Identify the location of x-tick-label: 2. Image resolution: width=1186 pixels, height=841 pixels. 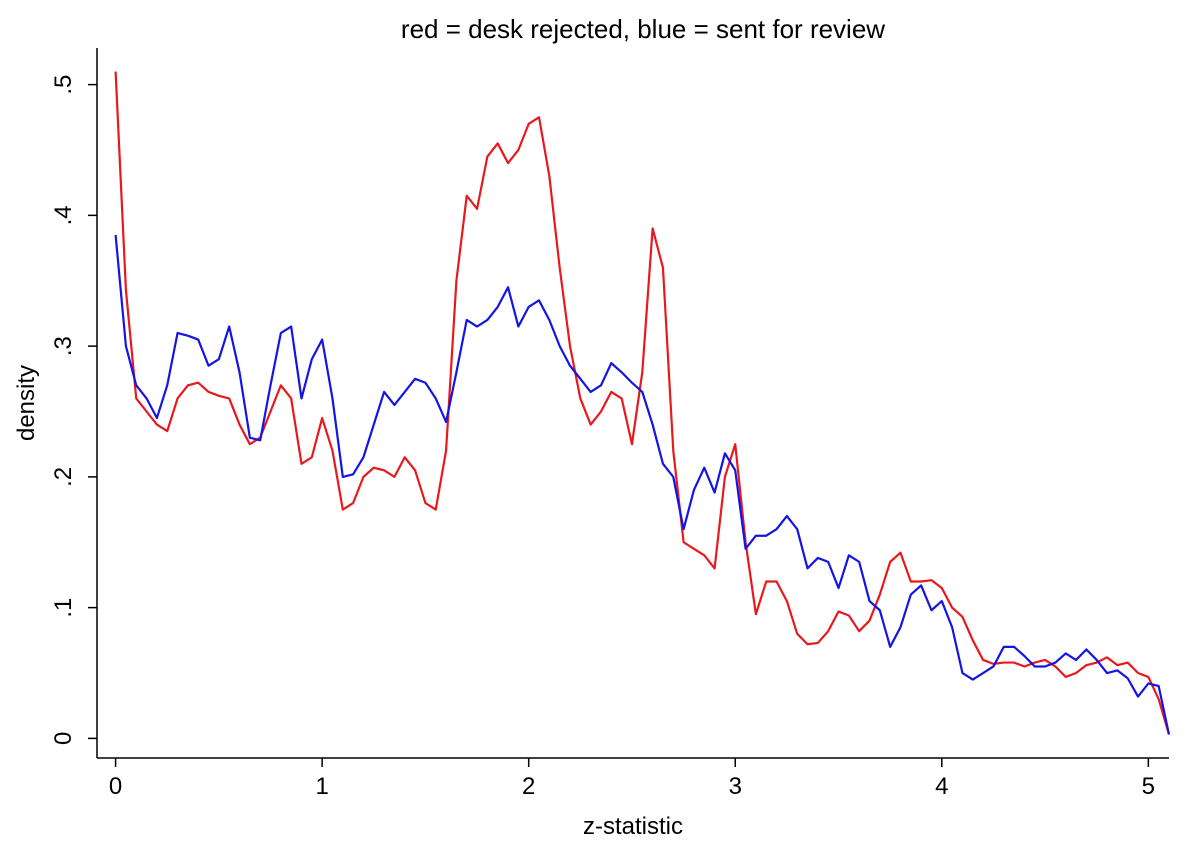
(528, 786).